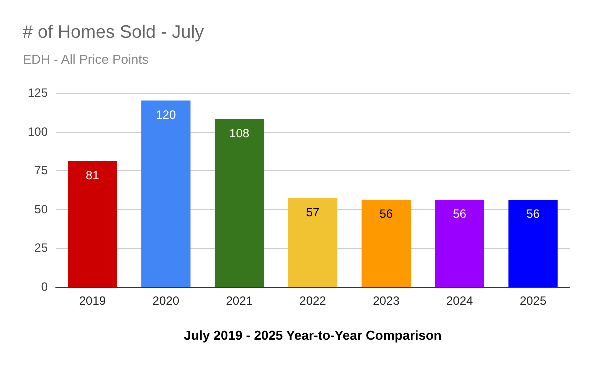 Image resolution: width=600 pixels, height=371 pixels. What do you see at coordinates (41, 209) in the screenshot?
I see `y-tick-label: 50` at bounding box center [41, 209].